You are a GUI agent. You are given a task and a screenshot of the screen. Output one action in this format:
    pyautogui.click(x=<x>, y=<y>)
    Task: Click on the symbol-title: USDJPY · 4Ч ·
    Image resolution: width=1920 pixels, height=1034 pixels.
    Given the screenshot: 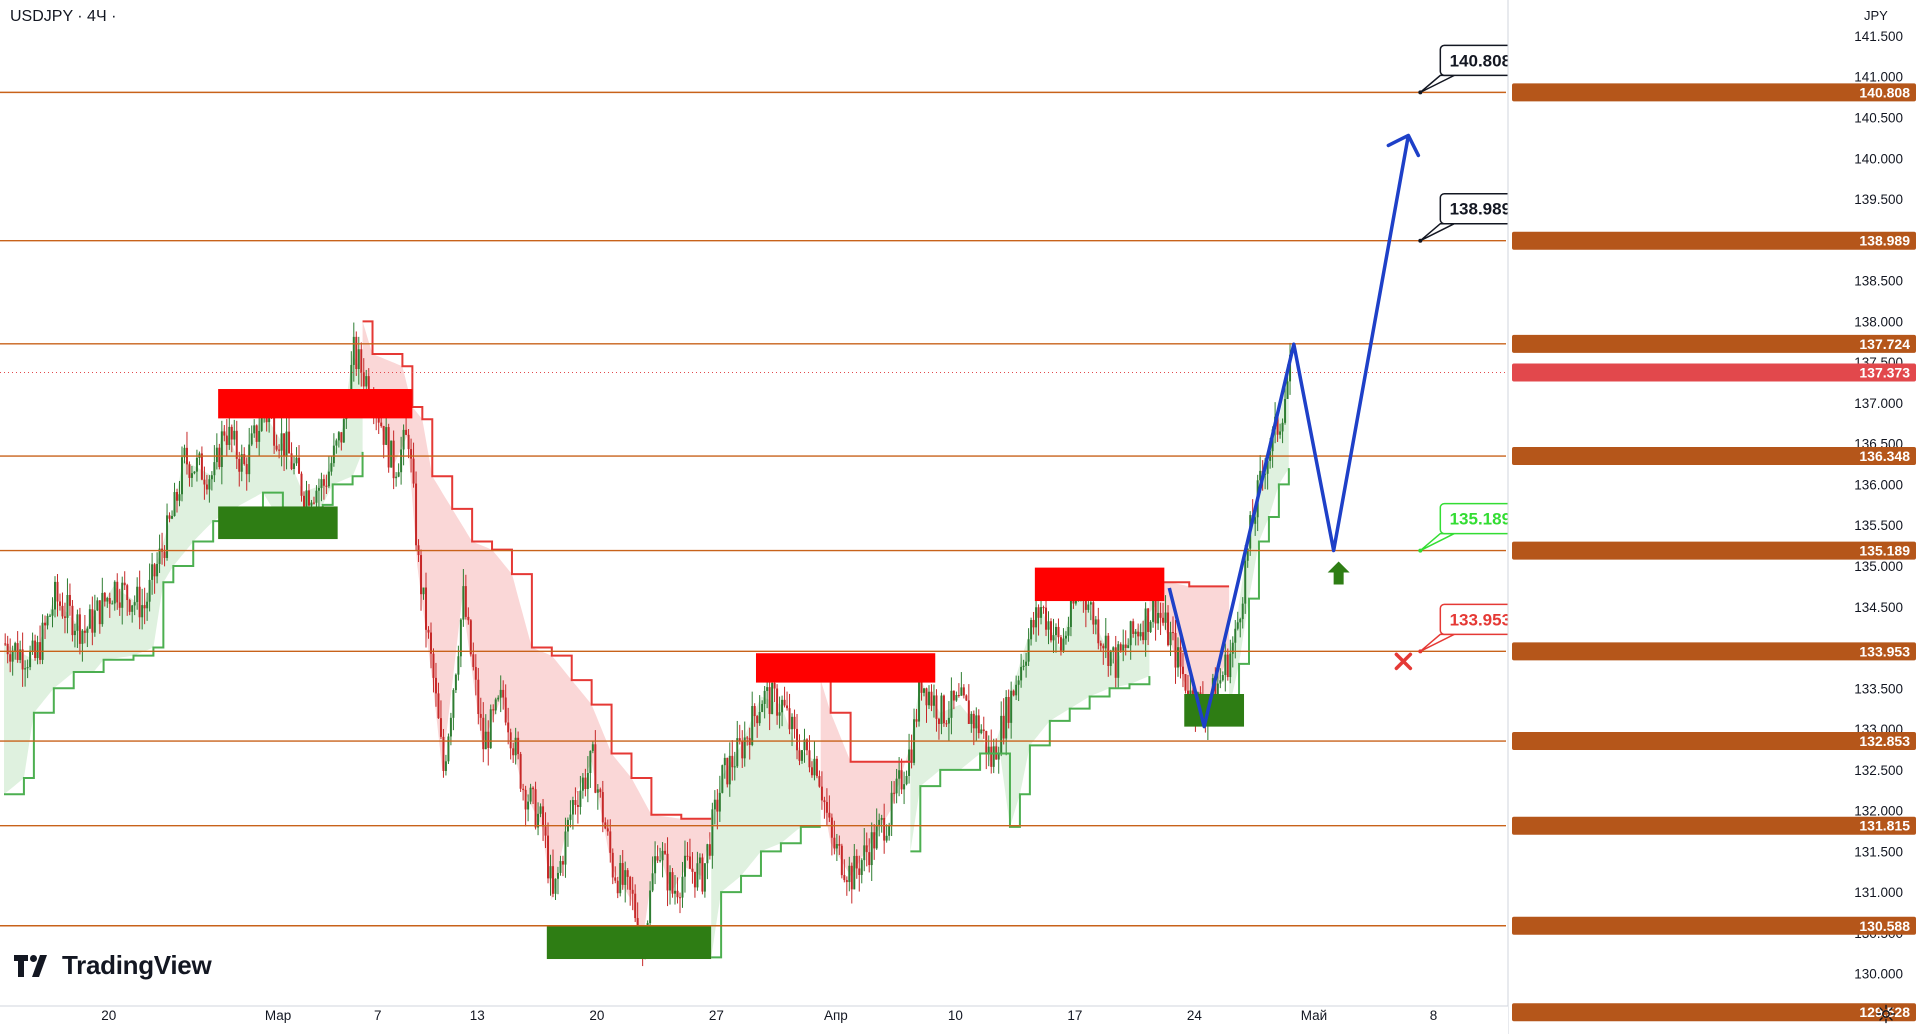 What is the action you would take?
    pyautogui.click(x=63, y=16)
    